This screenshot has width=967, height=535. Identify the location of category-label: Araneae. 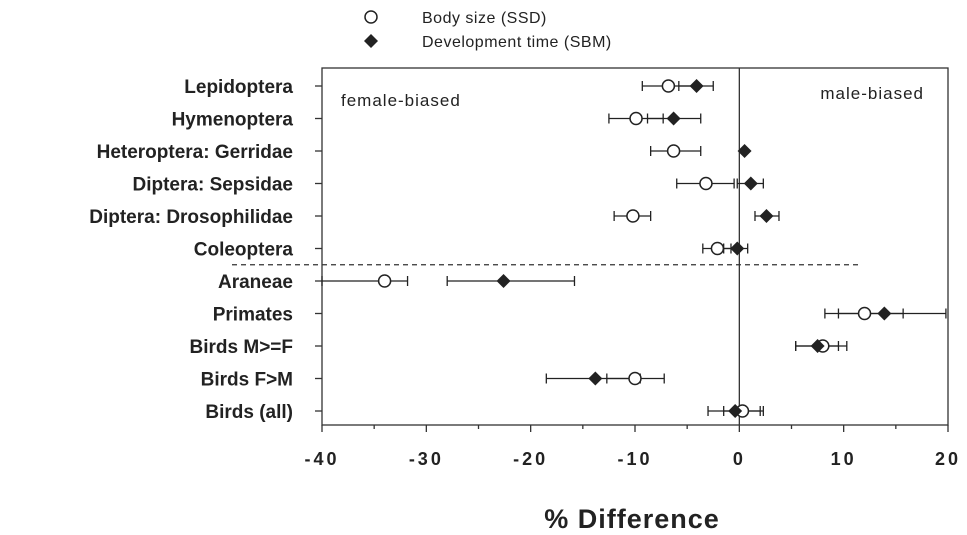
(255, 282).